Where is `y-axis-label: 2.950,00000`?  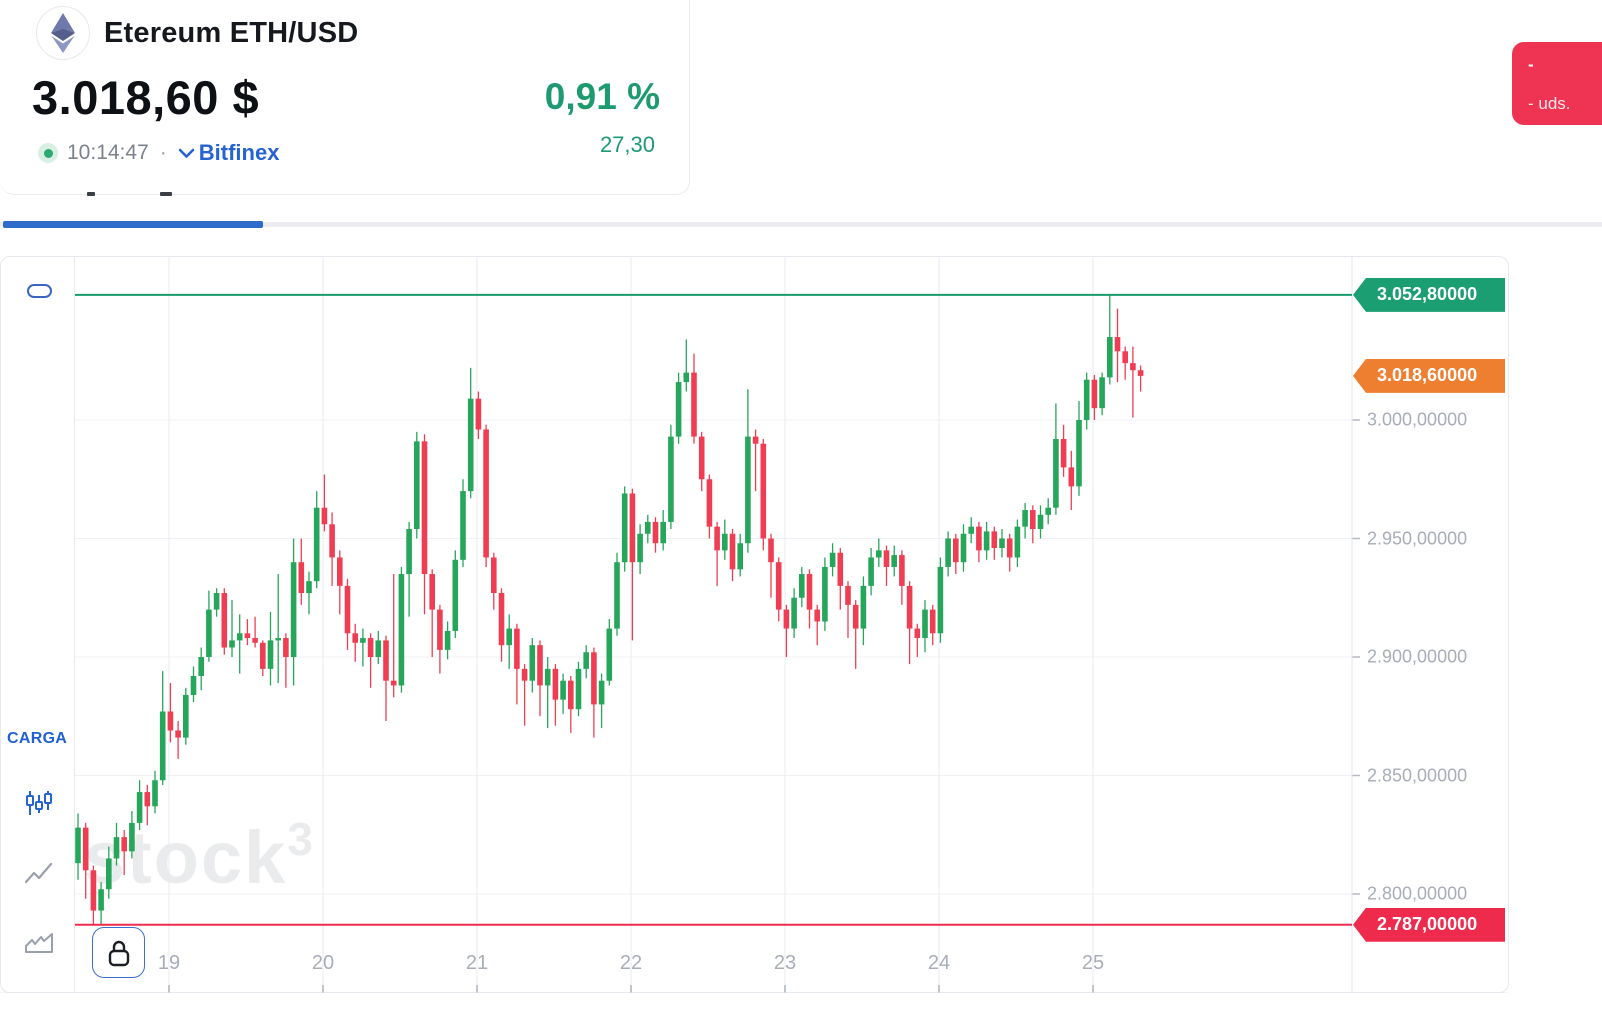
y-axis-label: 2.950,00000 is located at coordinates (1417, 538).